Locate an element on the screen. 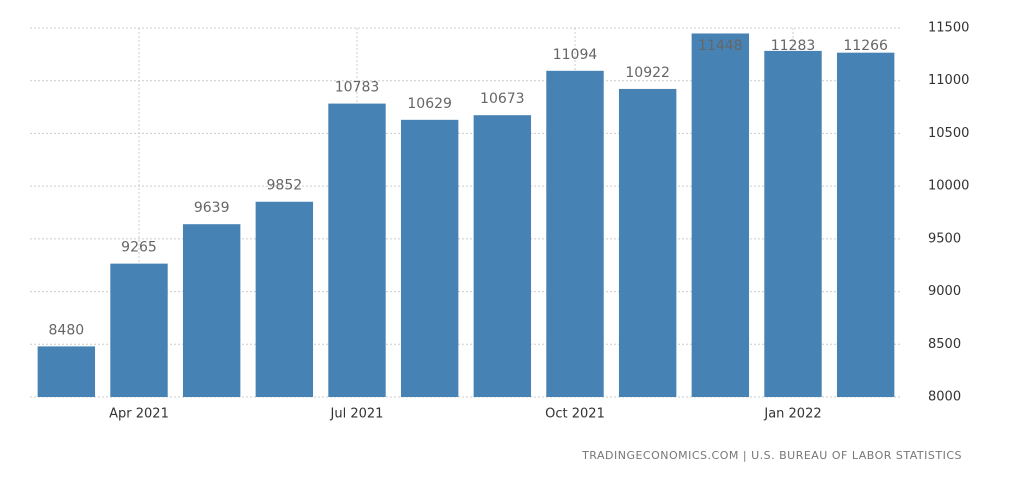 The image size is (1024, 477). value-label: 10629 is located at coordinates (429, 104).